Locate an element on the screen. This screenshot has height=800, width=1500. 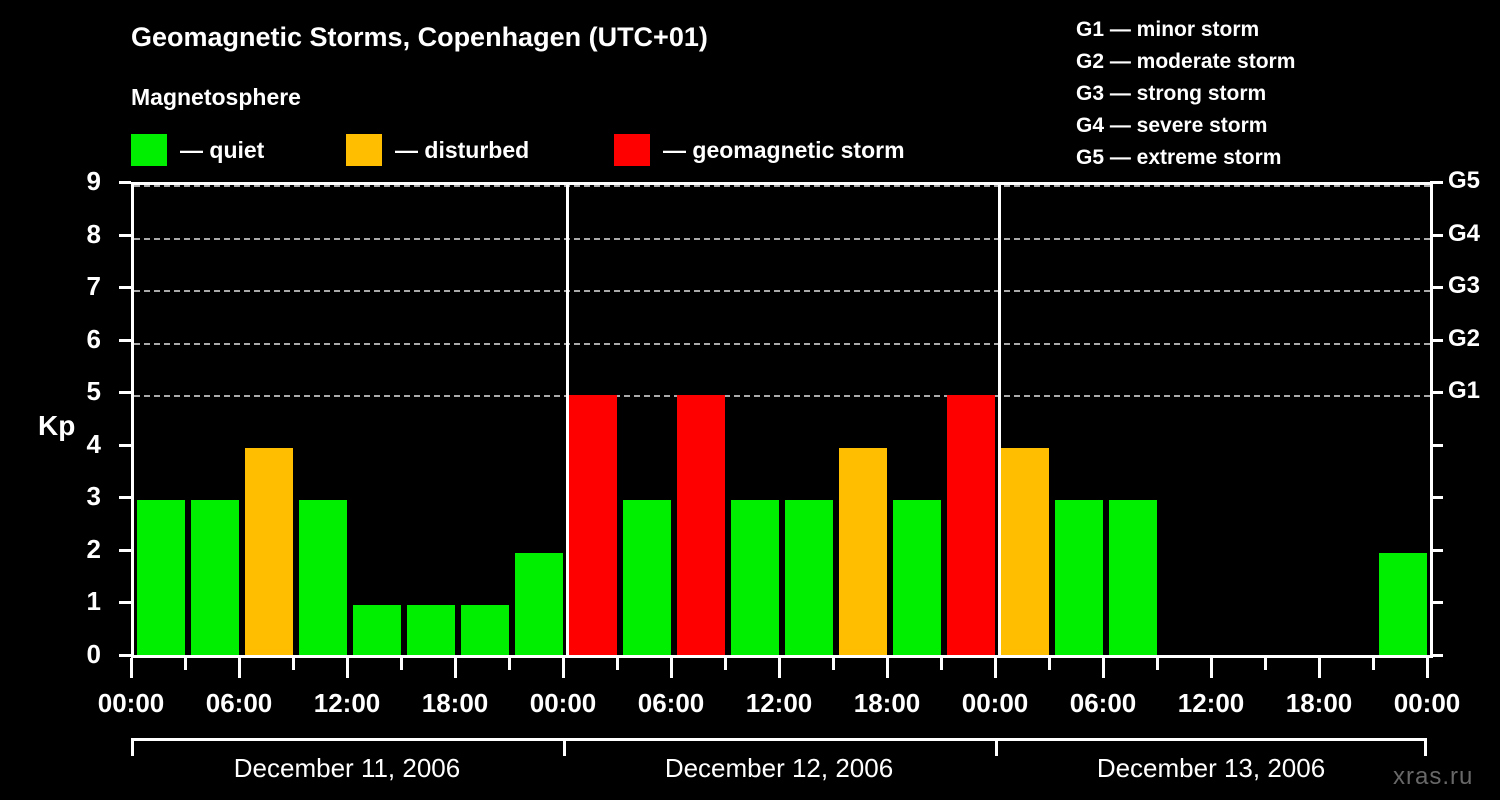
y-tick-label-8: 8 is located at coordinates (93, 233).